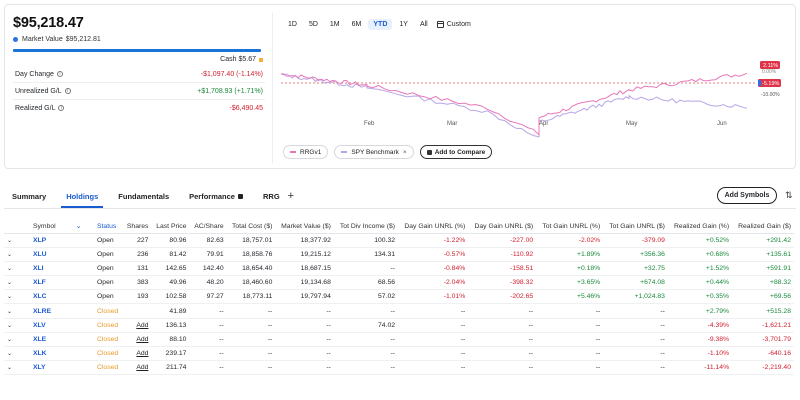  I want to click on range-1y-button: 1Y, so click(403, 24).